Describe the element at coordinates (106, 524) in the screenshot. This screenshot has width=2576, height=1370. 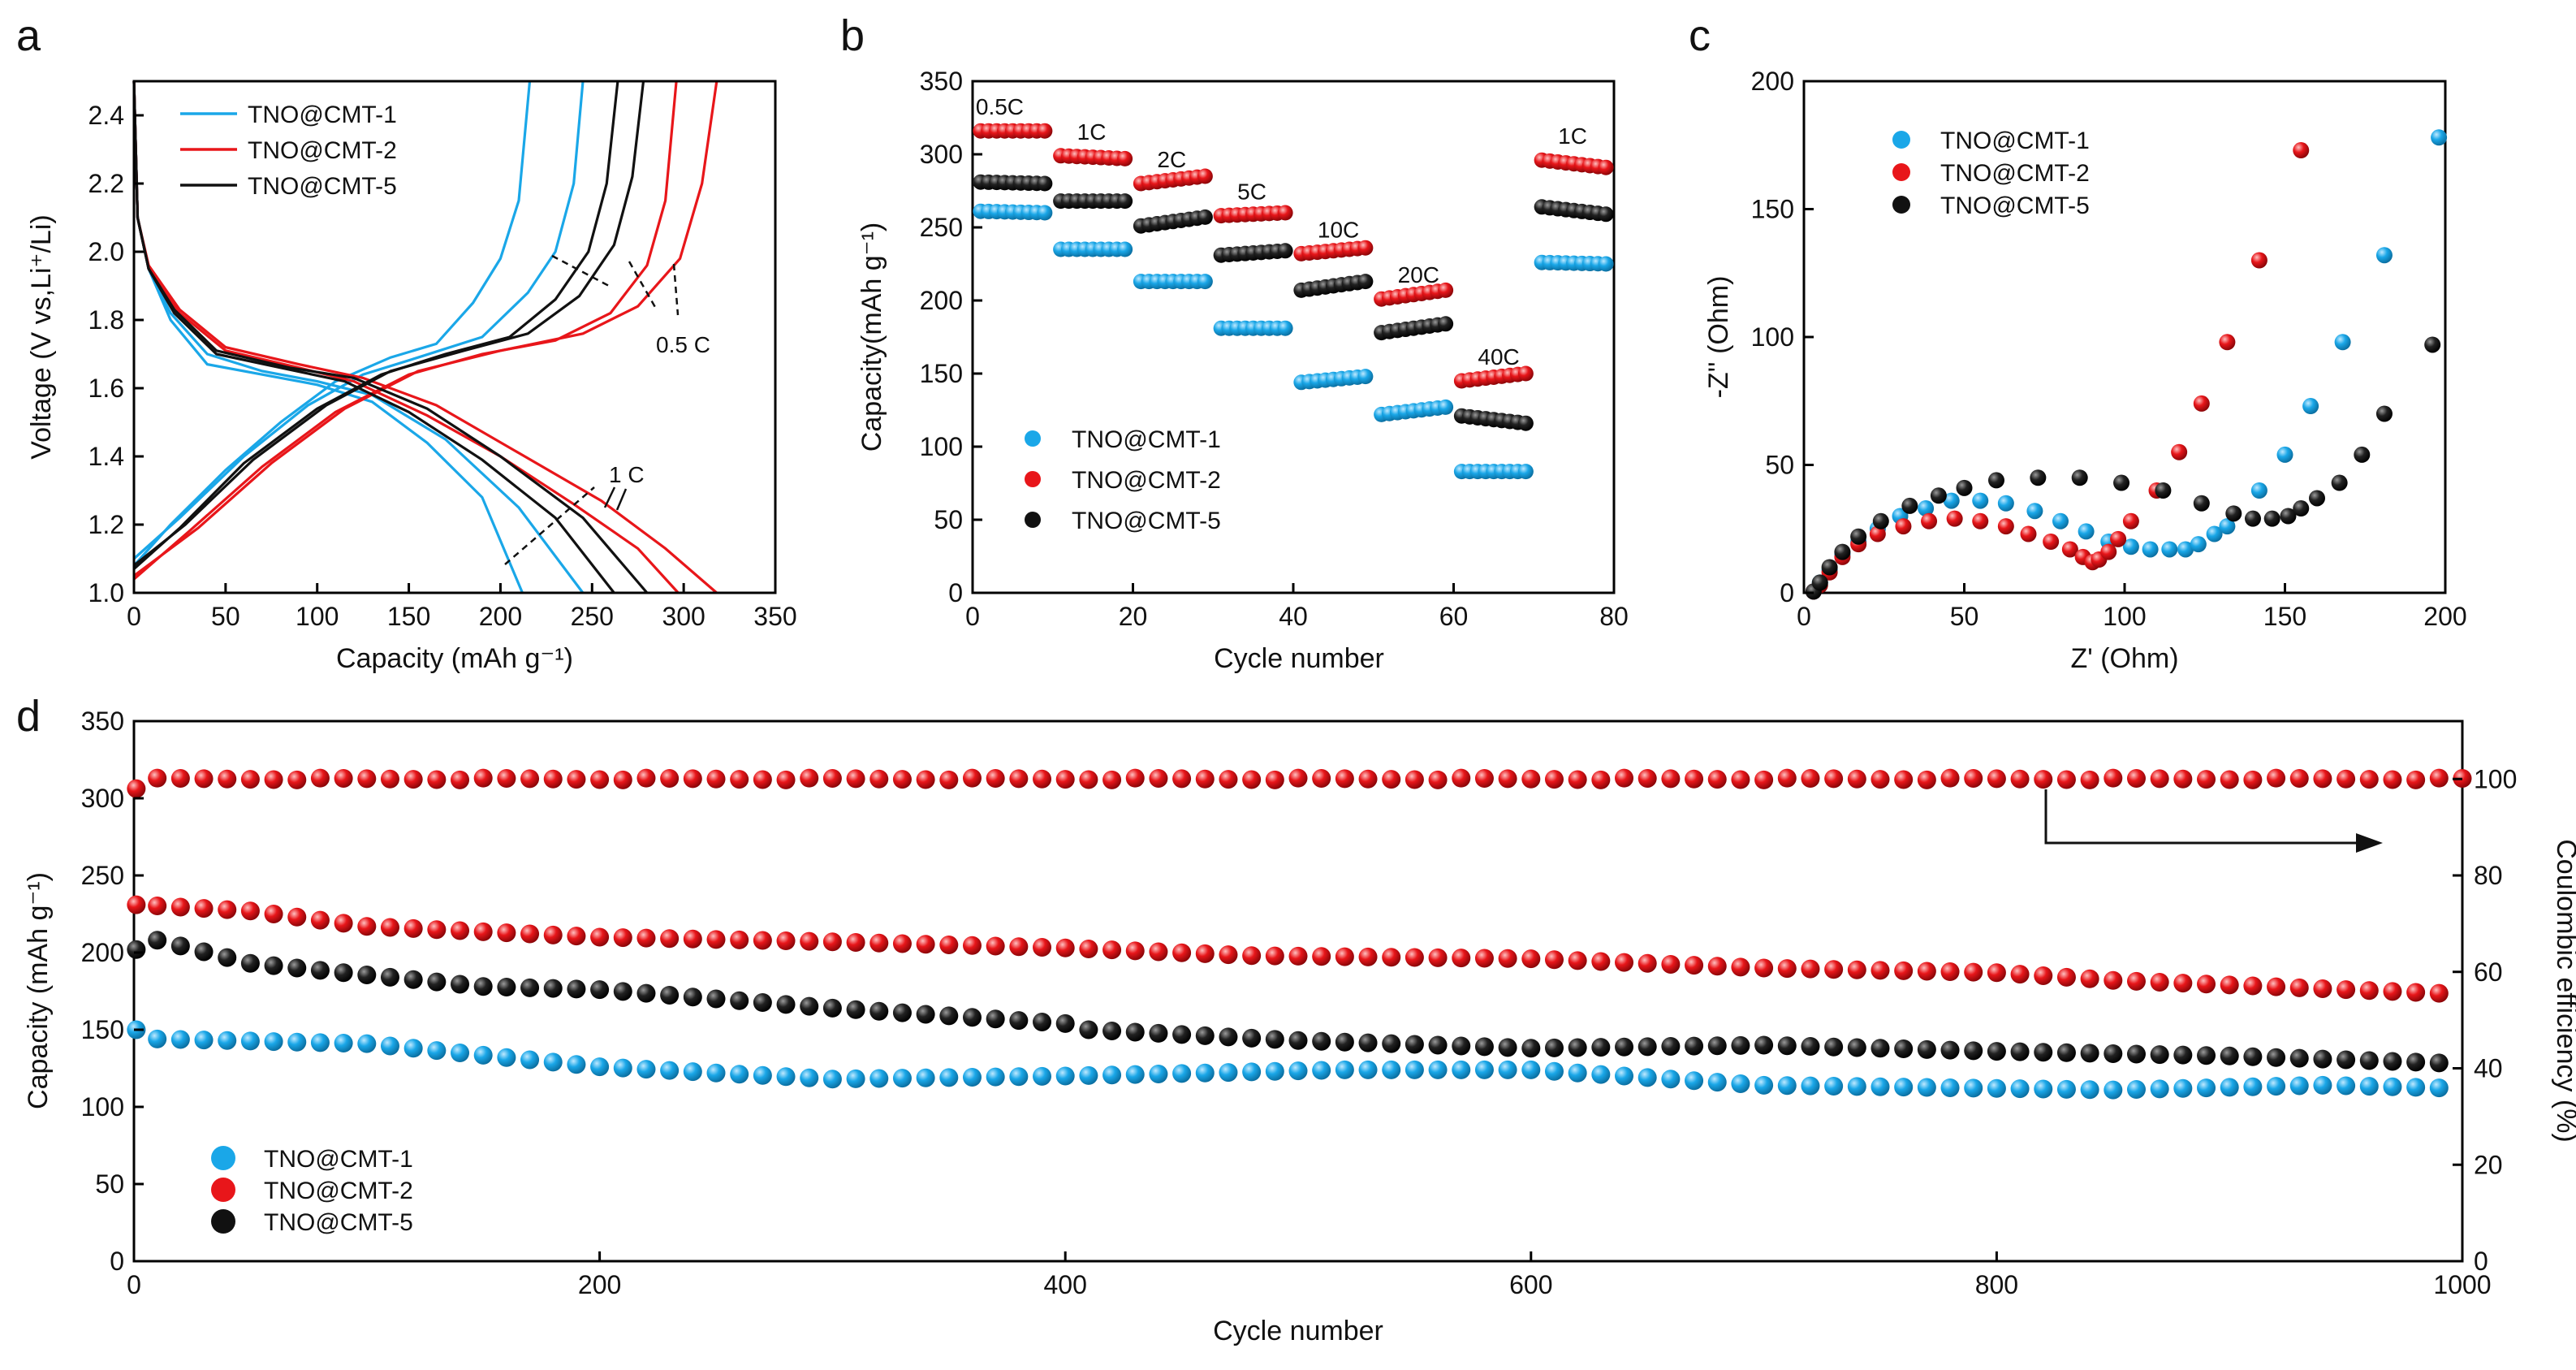
I see `a-y-tick-label: 1.2` at that location.